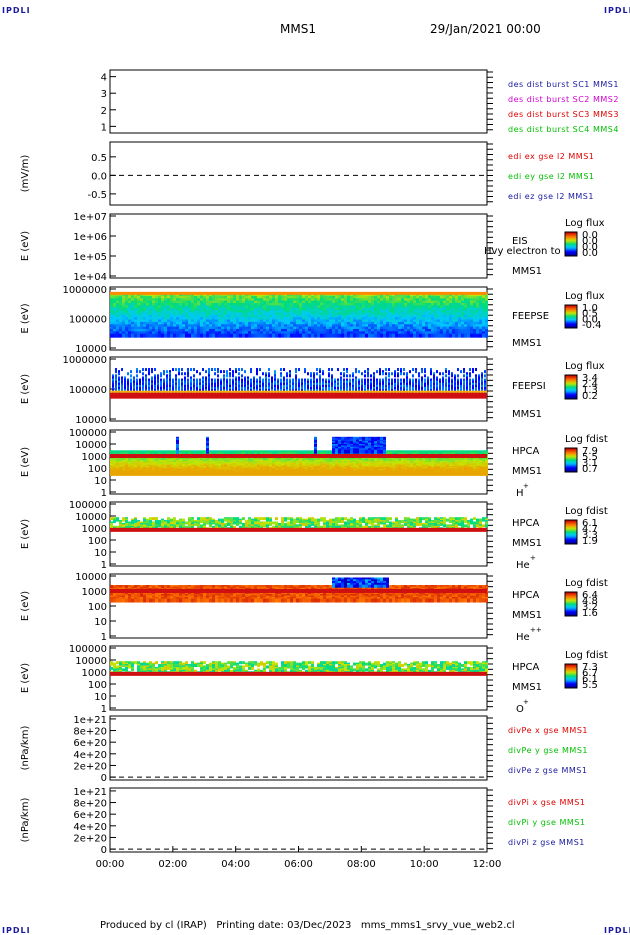  I want to click on colorbar-title: Log flux, so click(585, 366).